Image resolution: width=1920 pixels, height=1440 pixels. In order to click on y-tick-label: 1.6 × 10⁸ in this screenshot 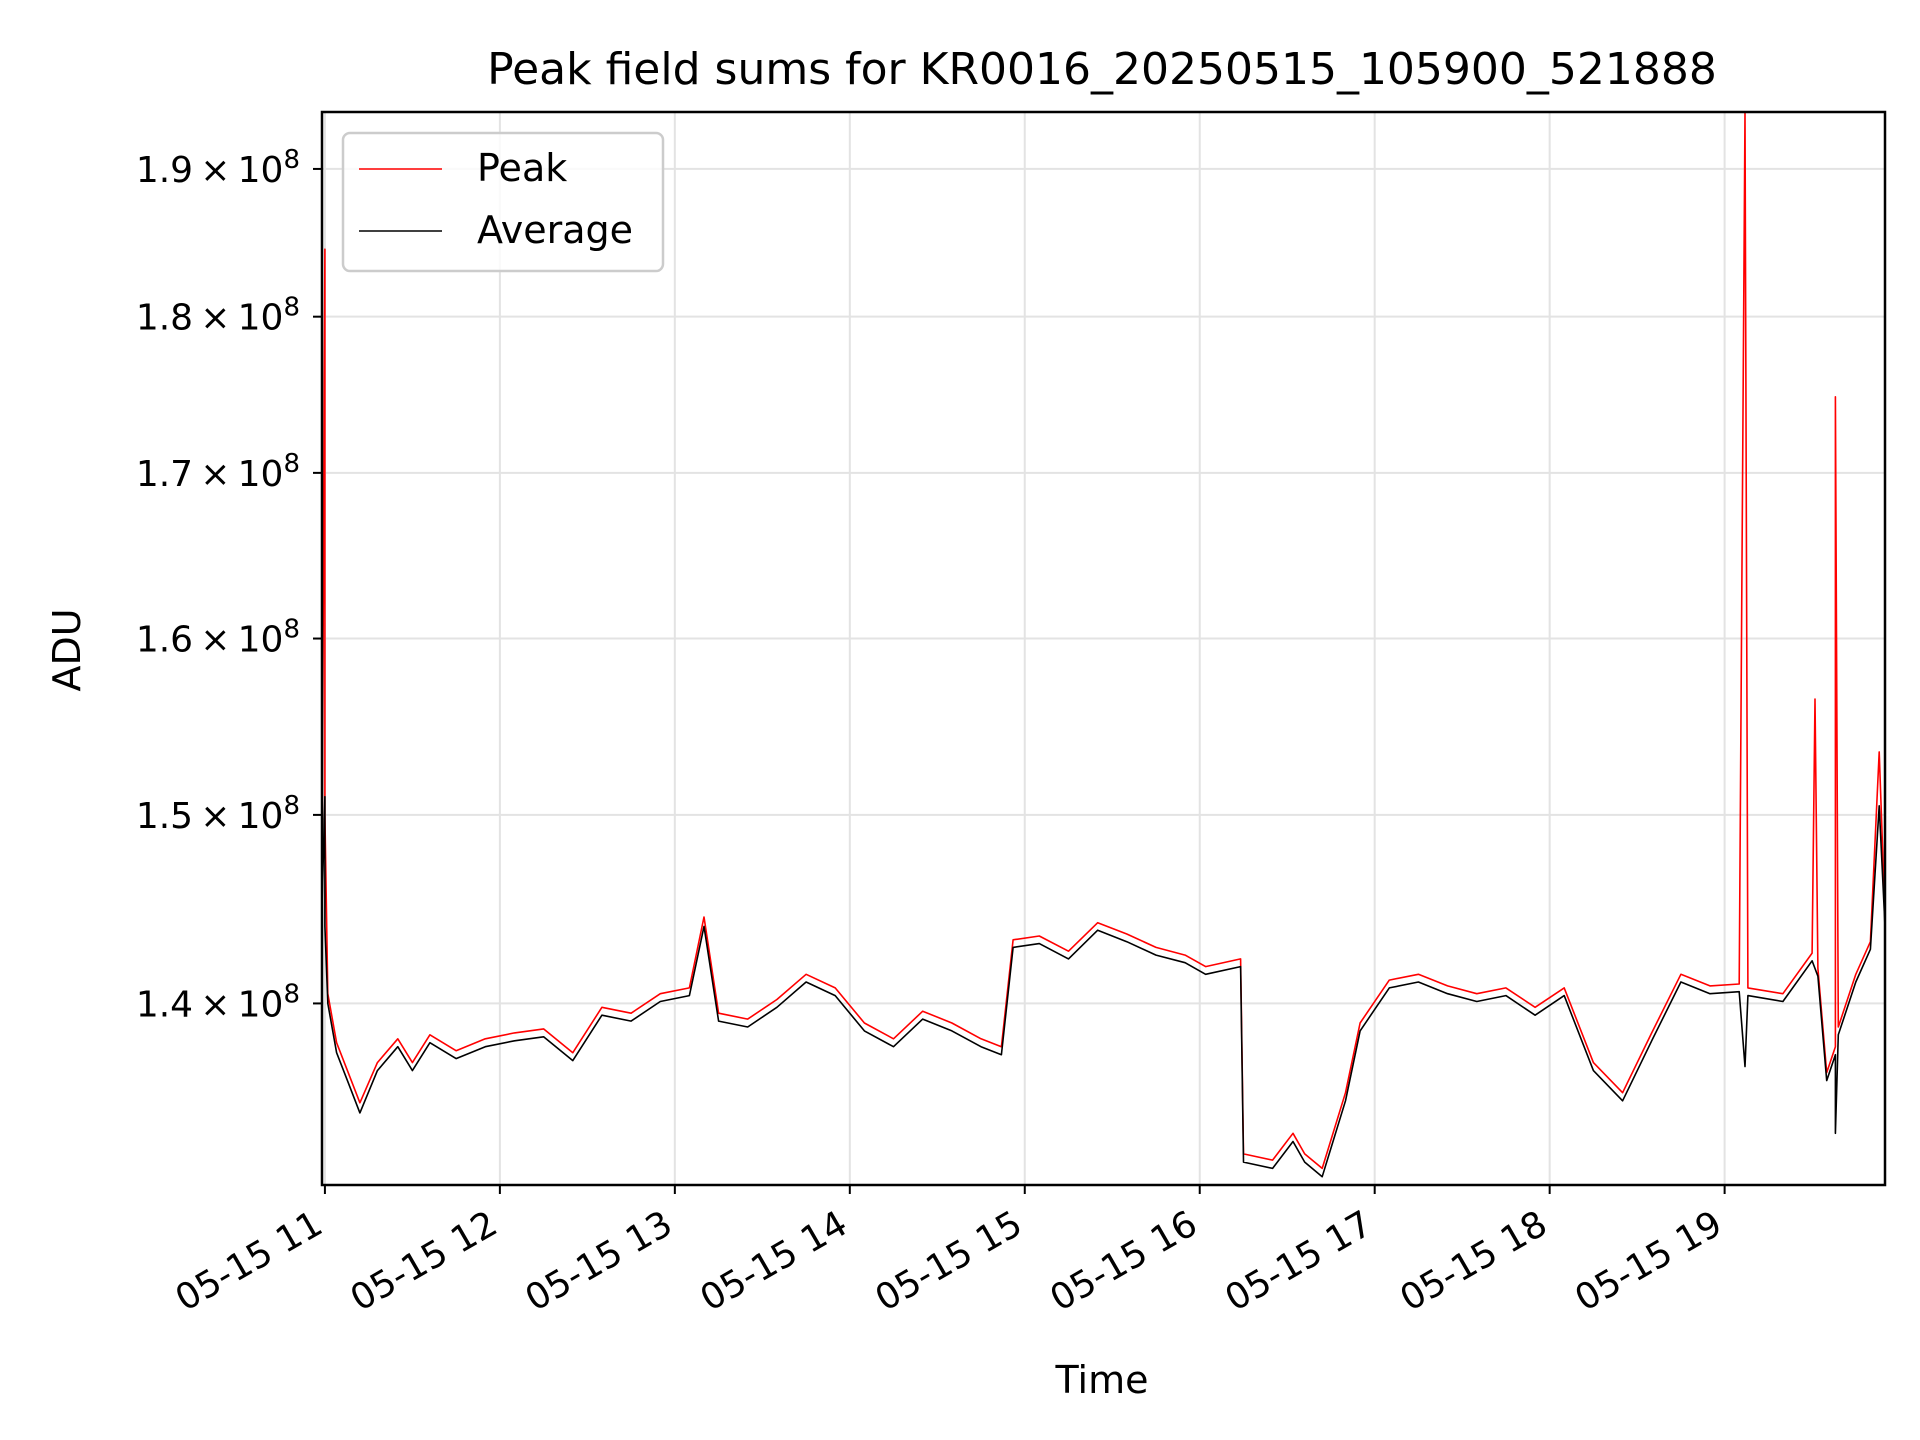, I will do `click(218, 638)`.